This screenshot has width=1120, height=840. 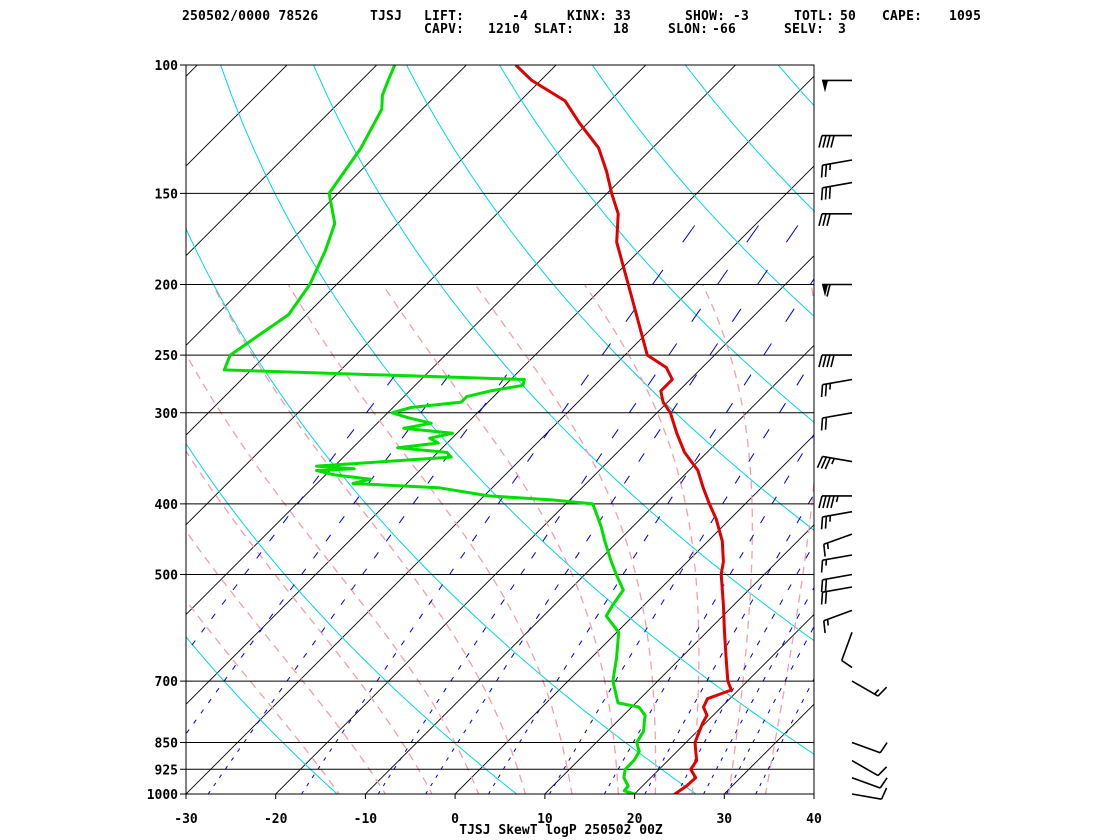 I want to click on barb-staff, so click(x=837, y=415).